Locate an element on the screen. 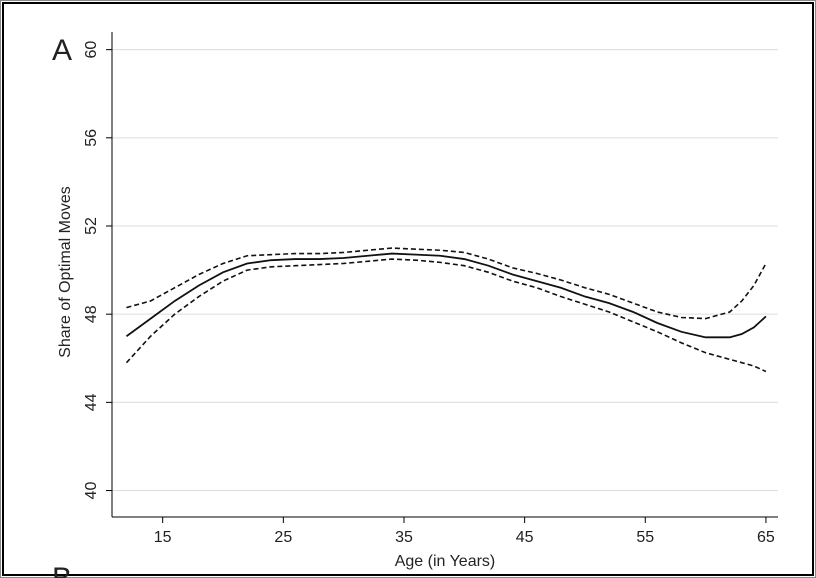 This screenshot has width=816, height=578. y-tick-label: 56 is located at coordinates (91, 138).